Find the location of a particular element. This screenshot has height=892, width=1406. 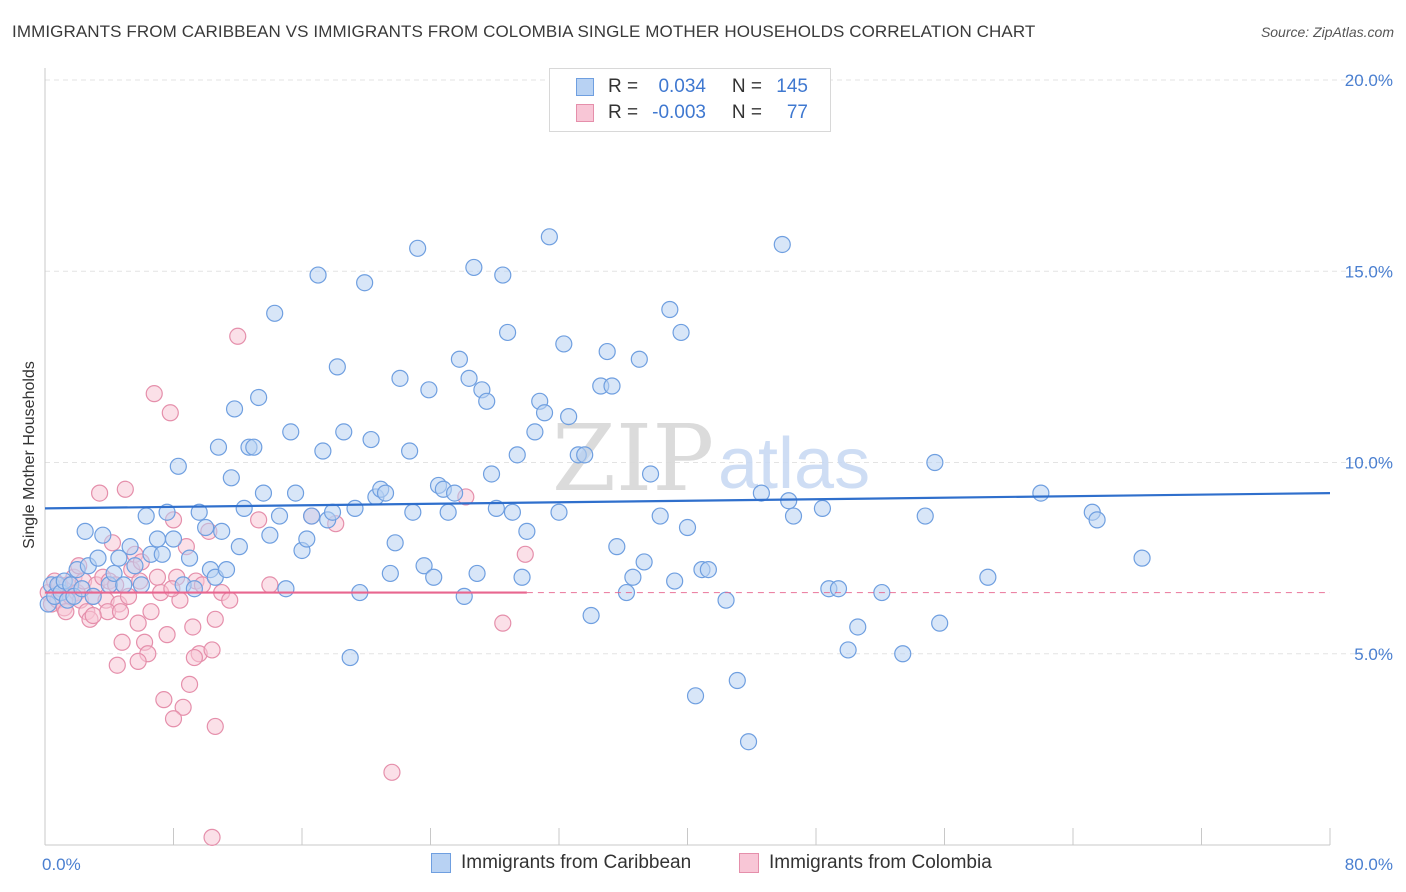

caribbean-trend-line is located at coordinates (687, 501).